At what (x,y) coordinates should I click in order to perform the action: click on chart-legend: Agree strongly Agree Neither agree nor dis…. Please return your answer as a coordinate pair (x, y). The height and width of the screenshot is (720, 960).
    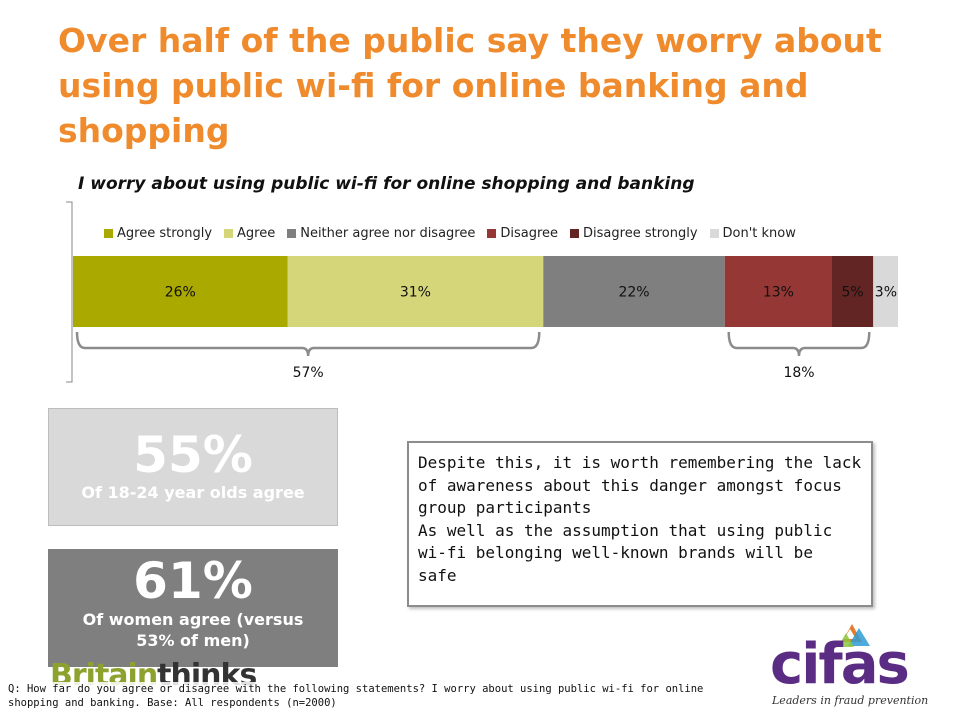
    Looking at the image, I should click on (450, 233).